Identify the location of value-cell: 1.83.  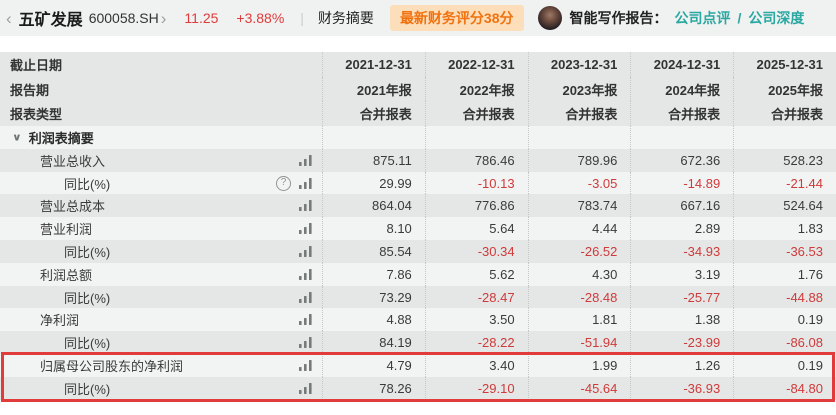
(784, 229).